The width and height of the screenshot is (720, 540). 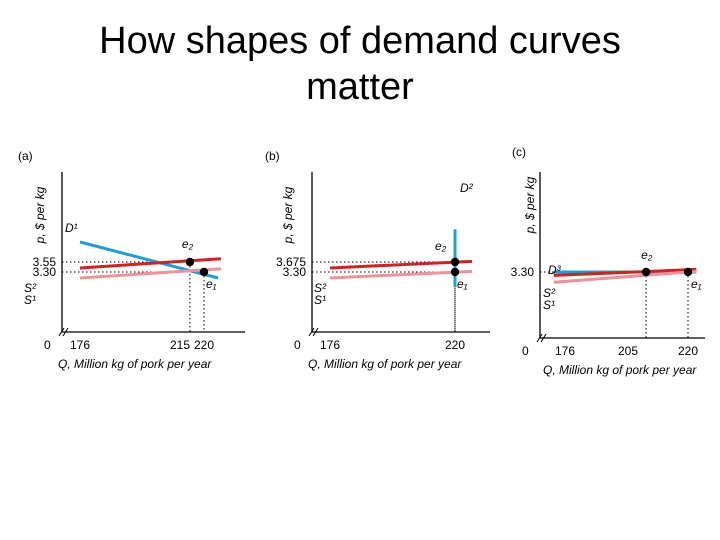 What do you see at coordinates (360, 41) in the screenshot?
I see `slide-title-line-1: How shapes of demand curves` at bounding box center [360, 41].